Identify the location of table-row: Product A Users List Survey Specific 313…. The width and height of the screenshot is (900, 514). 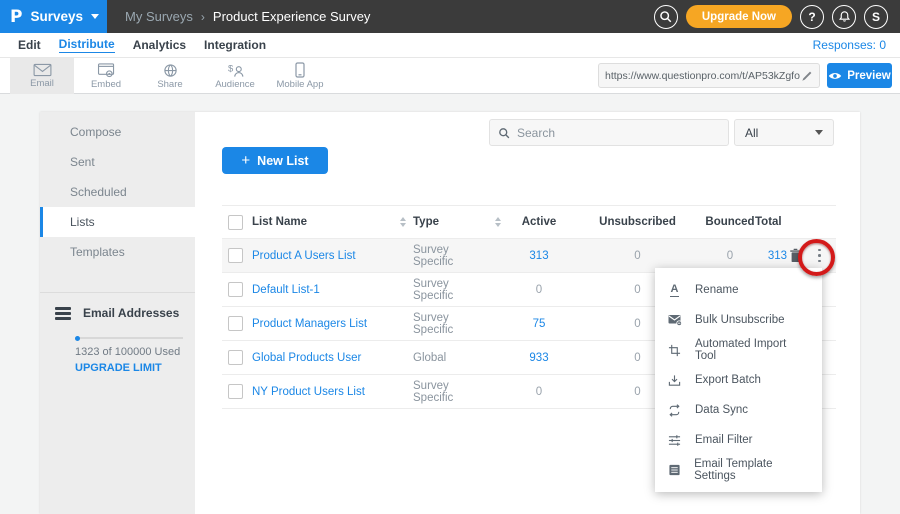
(529, 256).